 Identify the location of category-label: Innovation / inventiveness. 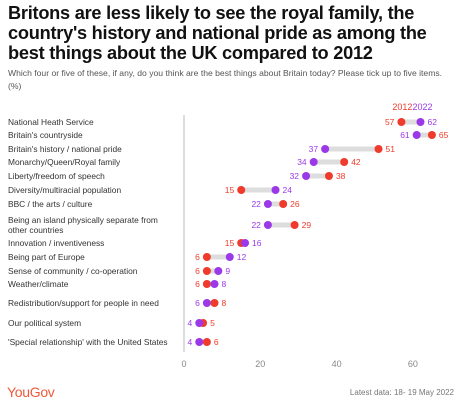
(56, 243).